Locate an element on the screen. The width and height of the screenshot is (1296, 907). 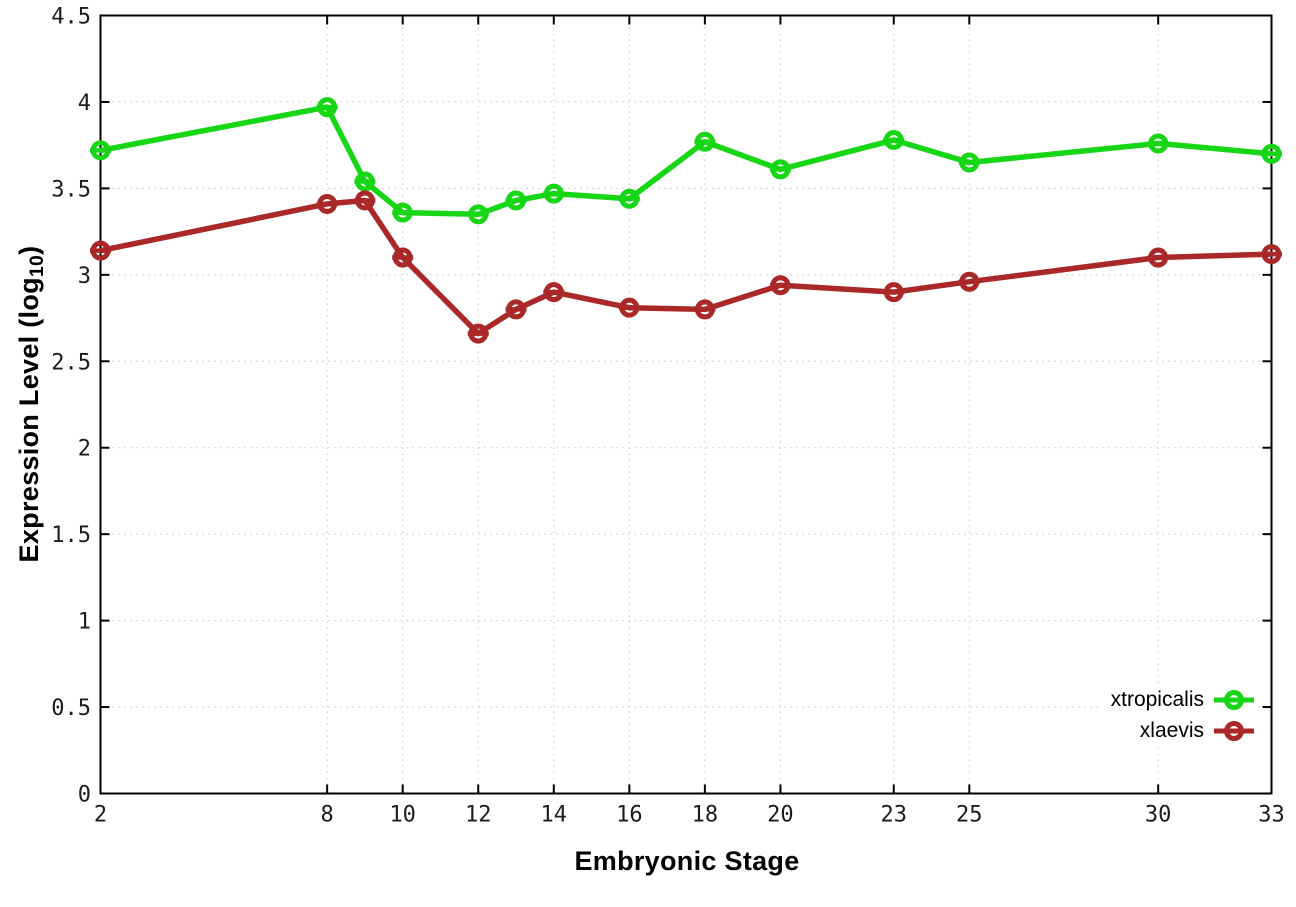
x-tick-label: 20 is located at coordinates (780, 815).